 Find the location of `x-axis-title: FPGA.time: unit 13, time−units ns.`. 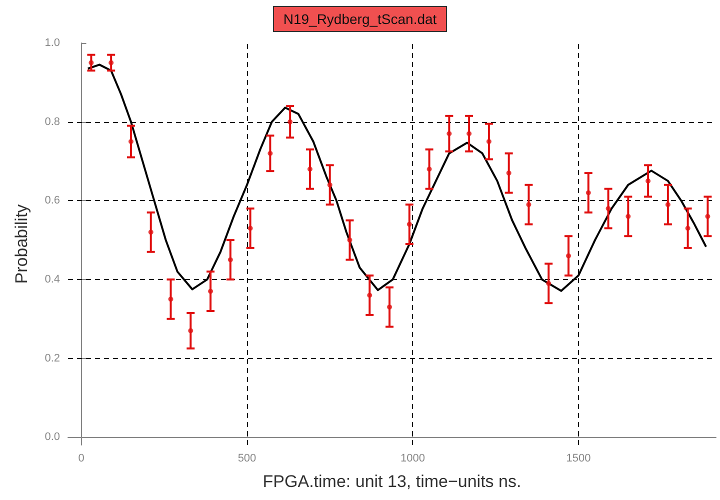

x-axis-title: FPGA.time: unit 13, time−units ns. is located at coordinates (392, 481).